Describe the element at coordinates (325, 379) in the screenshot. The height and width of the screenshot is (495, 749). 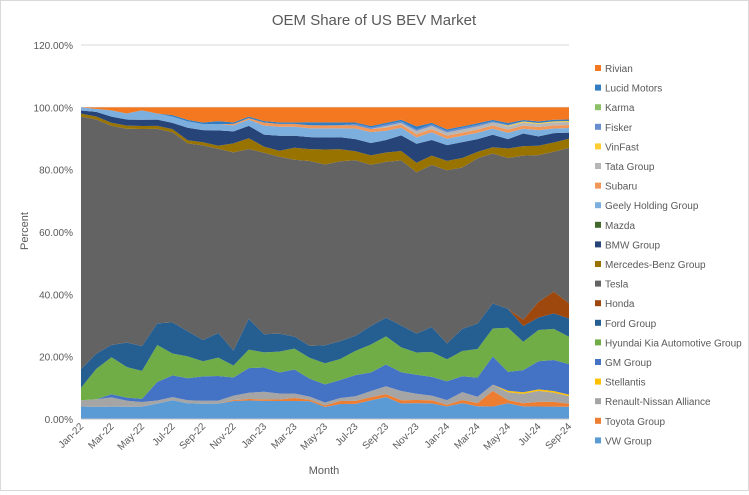
I see `area-gm-group` at that location.